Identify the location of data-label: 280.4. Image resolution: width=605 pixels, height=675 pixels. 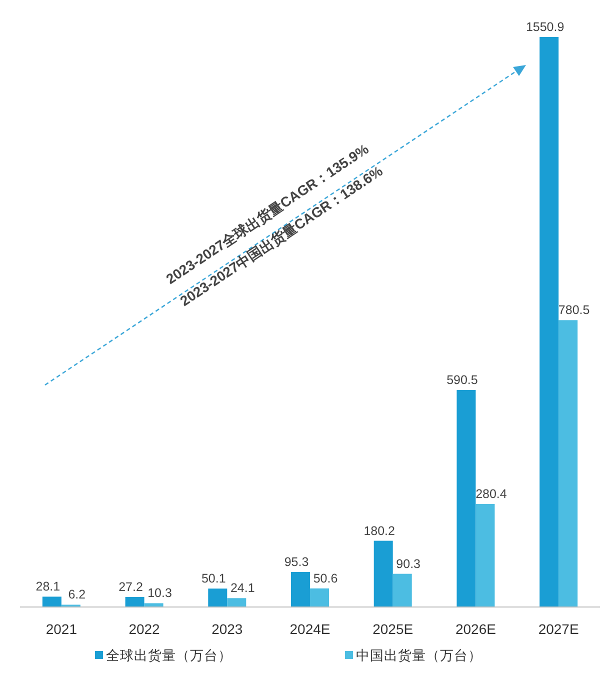
(491, 493).